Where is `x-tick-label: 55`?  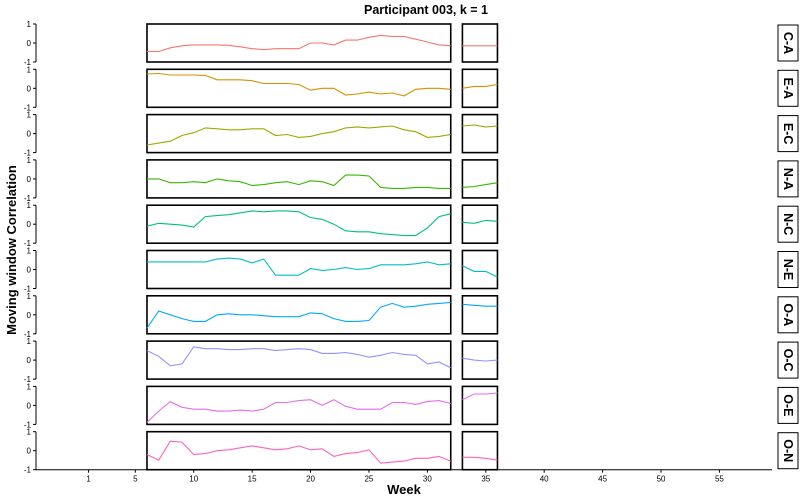 x-tick-label: 55 is located at coordinates (719, 479).